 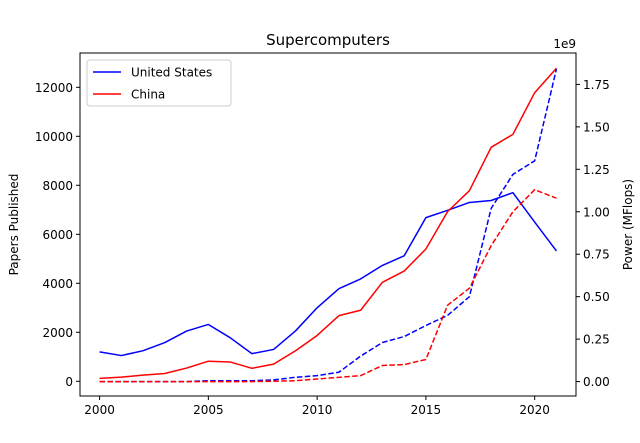 What do you see at coordinates (534, 410) in the screenshot?
I see `x-tick-label: 2020` at bounding box center [534, 410].